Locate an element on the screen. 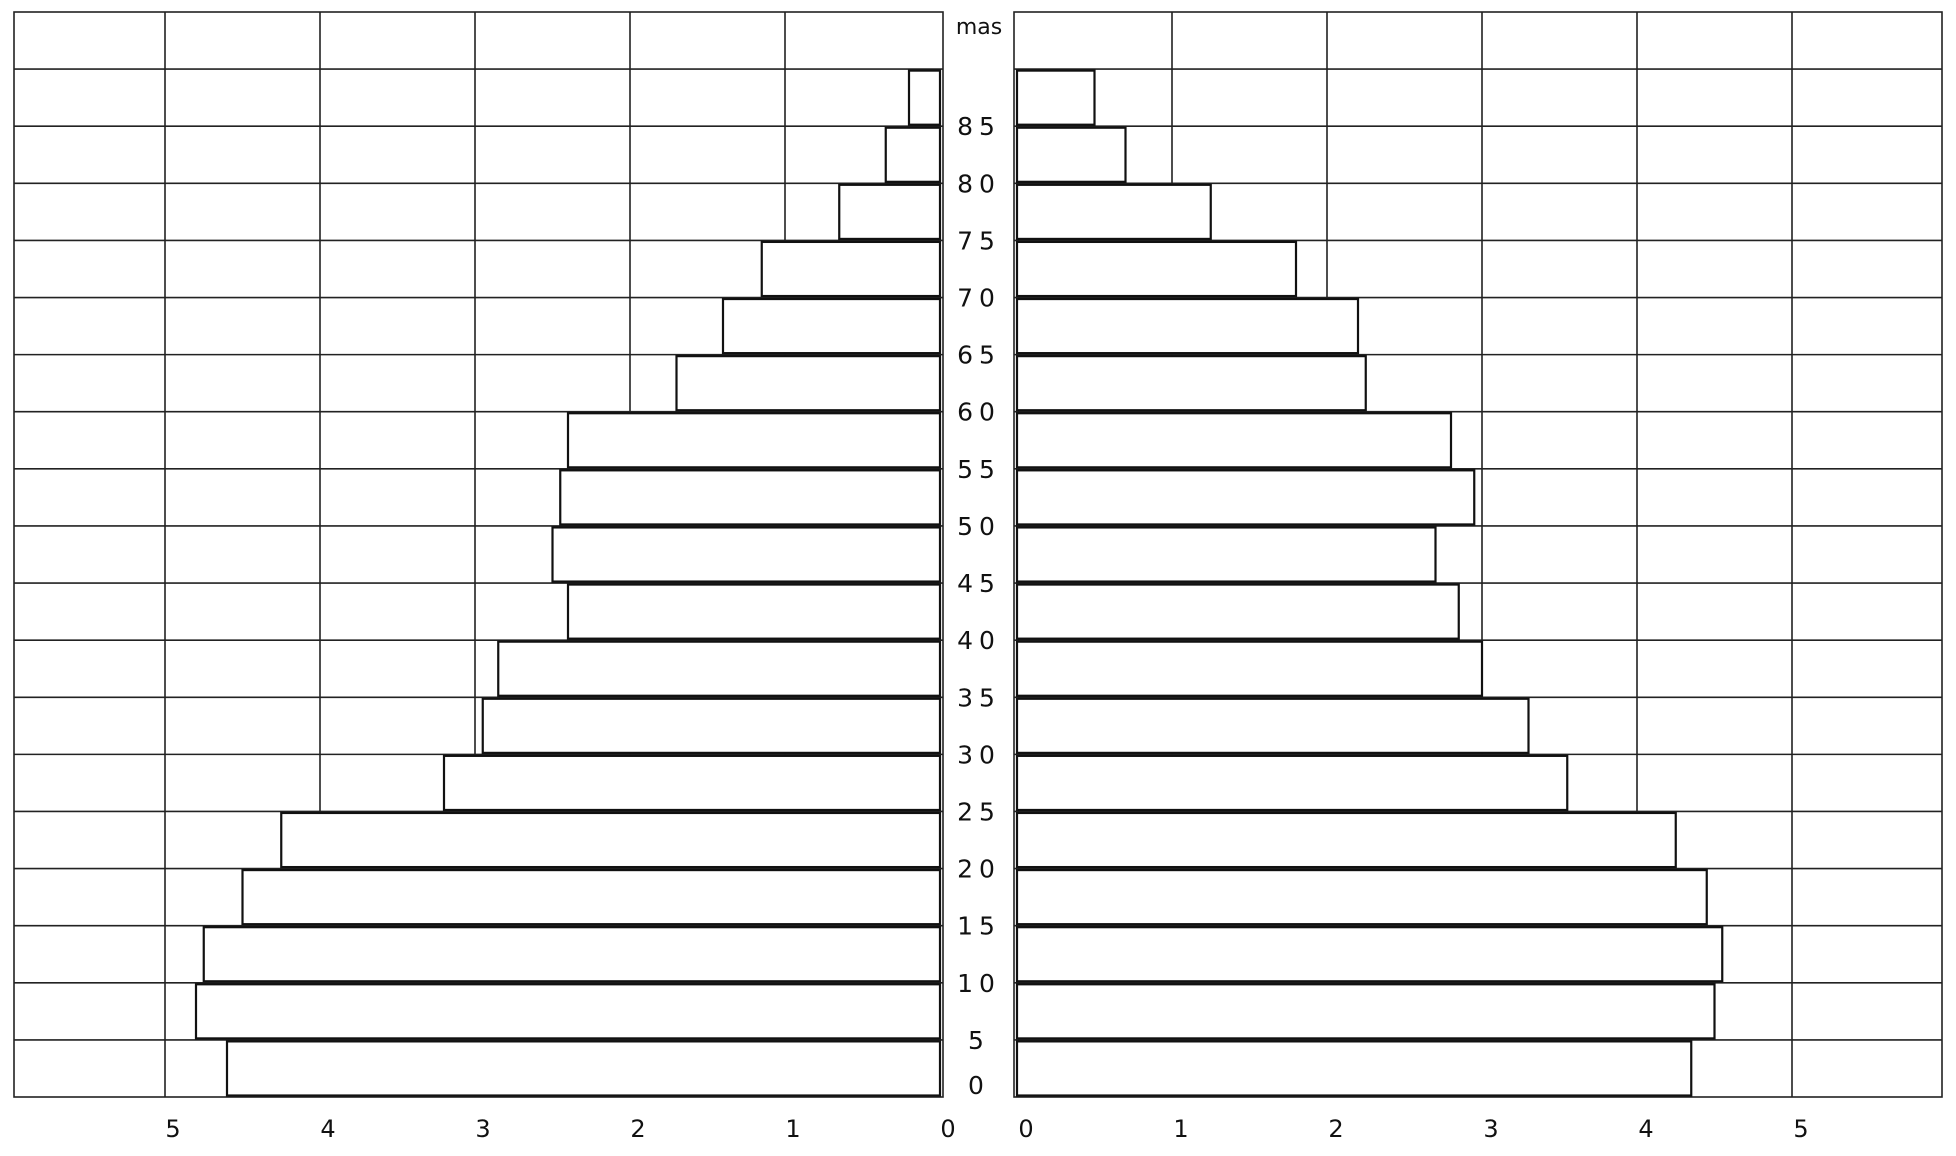 This screenshot has height=1156, width=1956. age-label: 5 is located at coordinates (979, 1040).